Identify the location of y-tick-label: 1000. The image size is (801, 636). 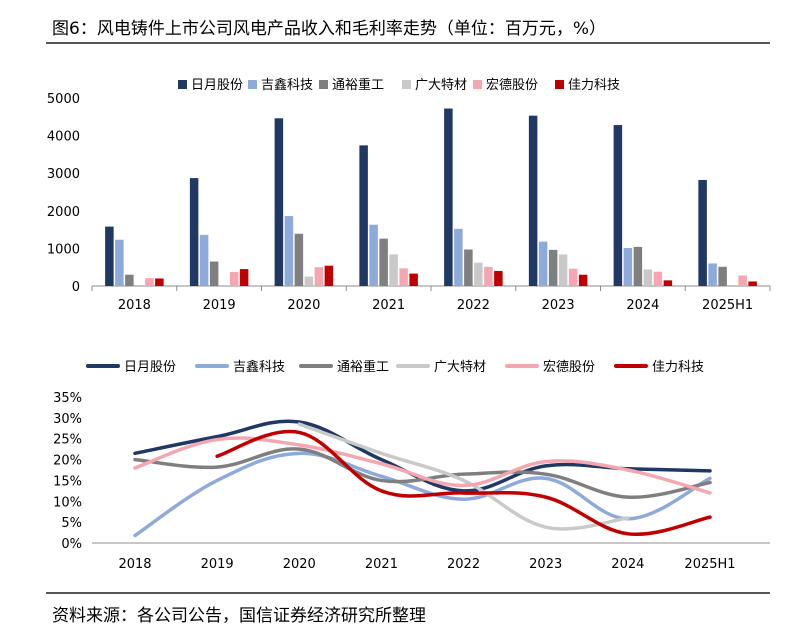
(63, 249).